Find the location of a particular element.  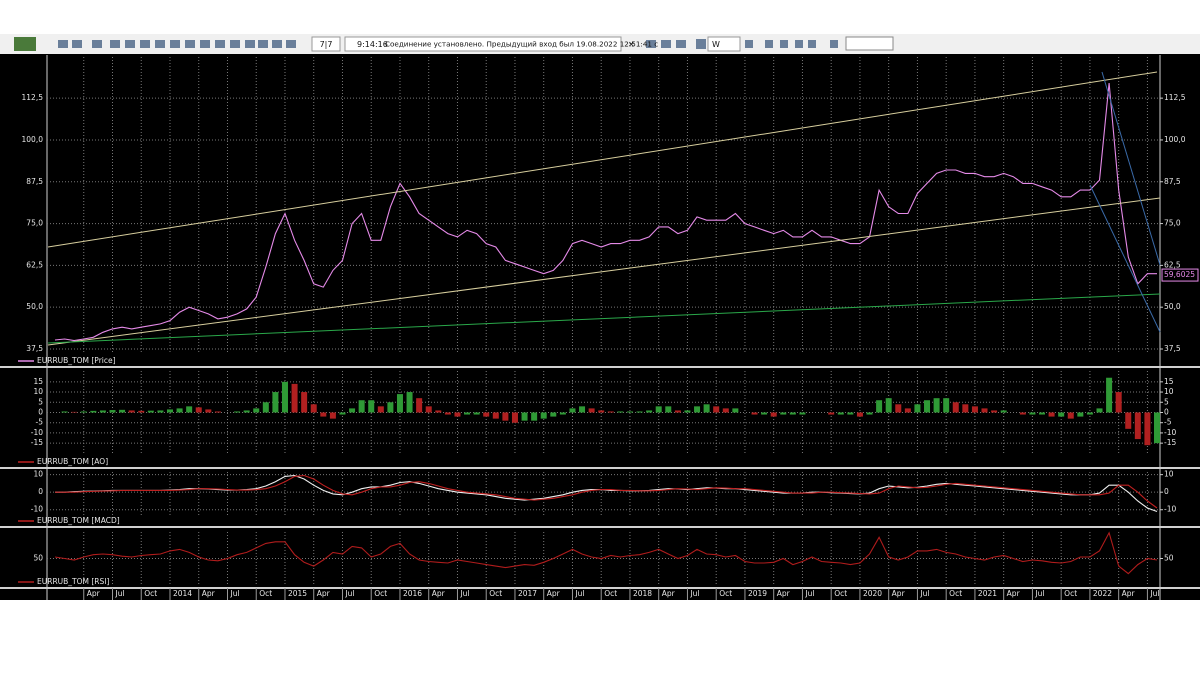

x-tick-label: 2019 is located at coordinates (757, 593).